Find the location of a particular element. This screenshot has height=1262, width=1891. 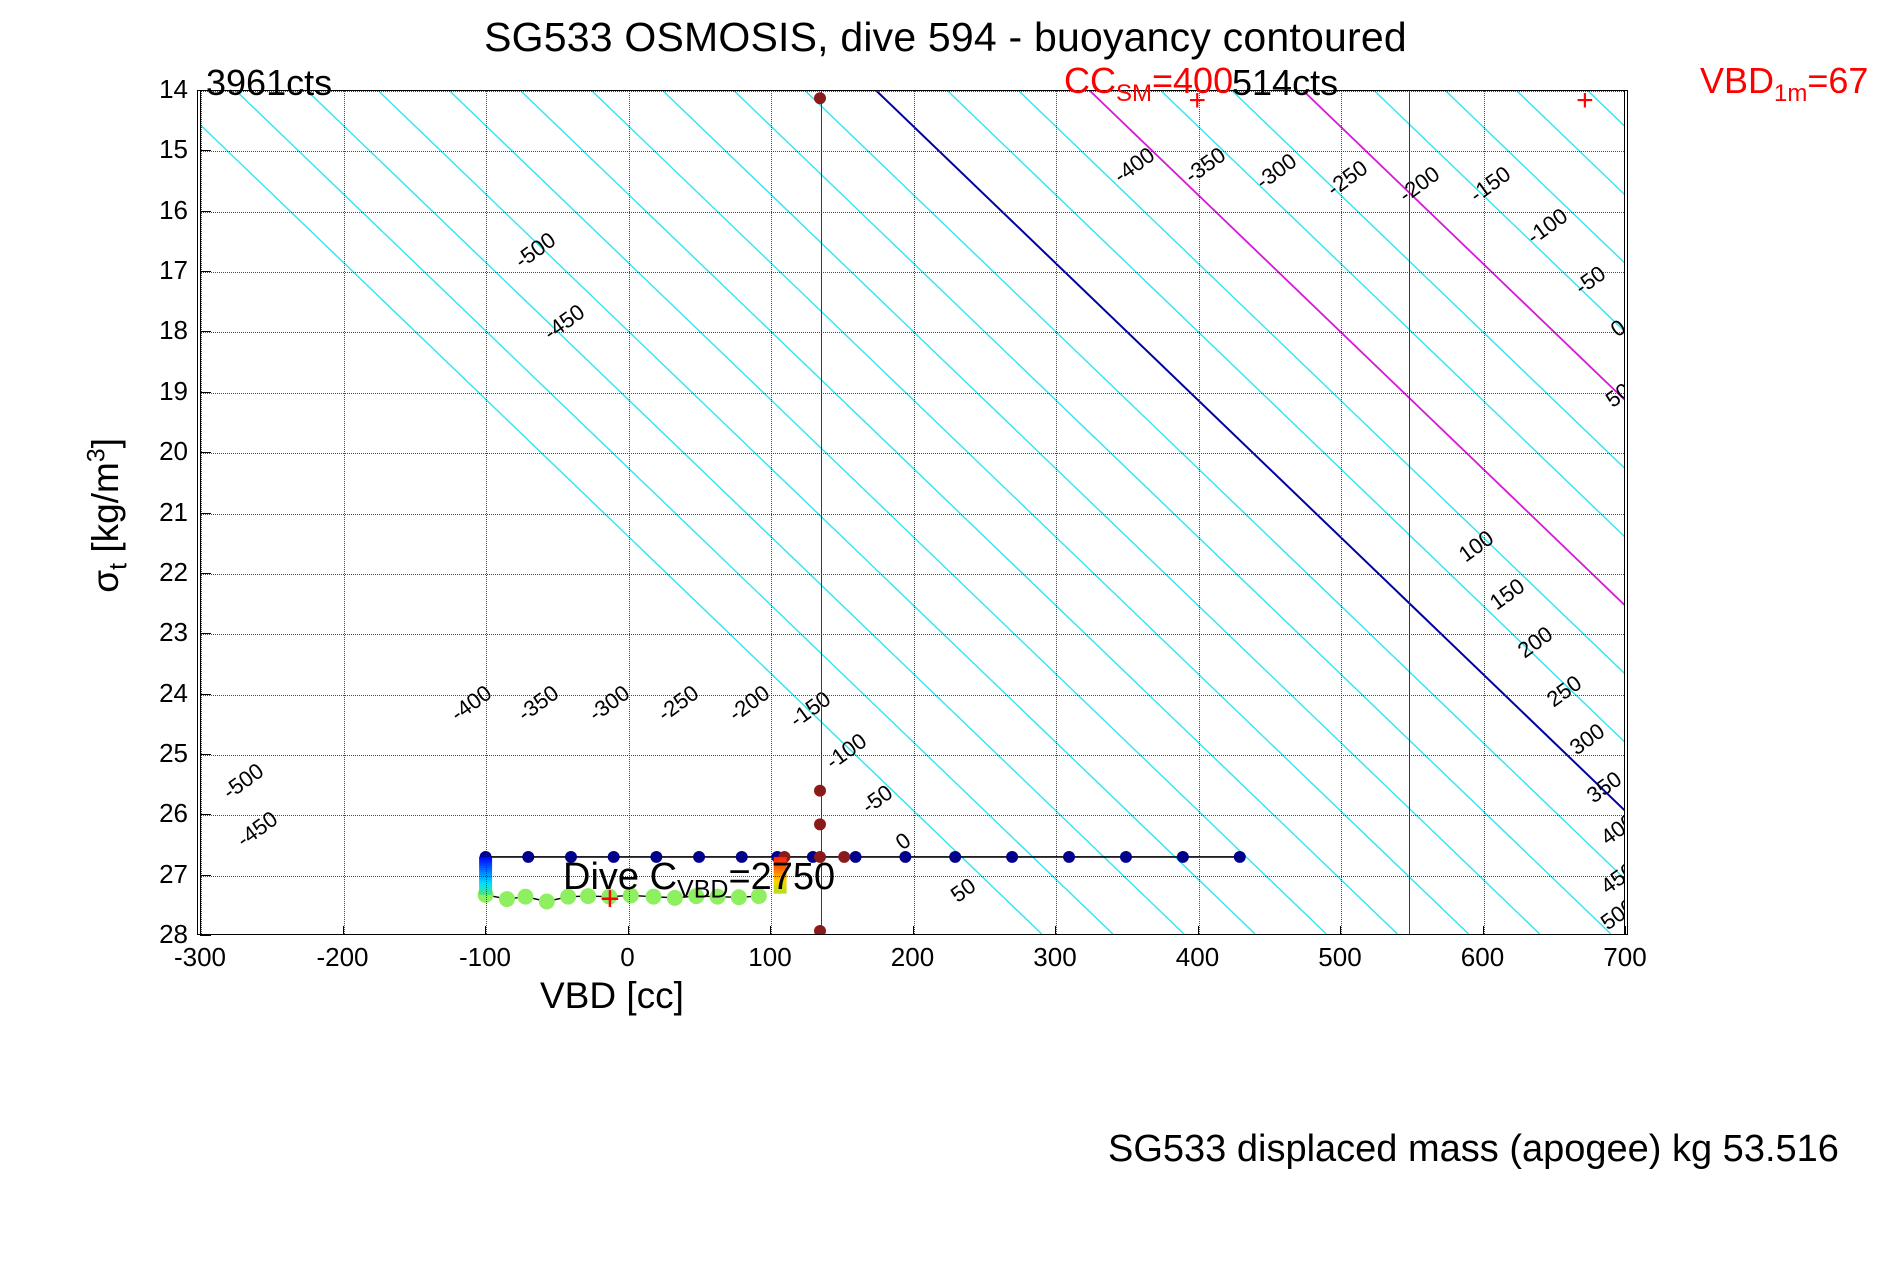

y-axis-tick-label: 28 is located at coordinates (173, 934).